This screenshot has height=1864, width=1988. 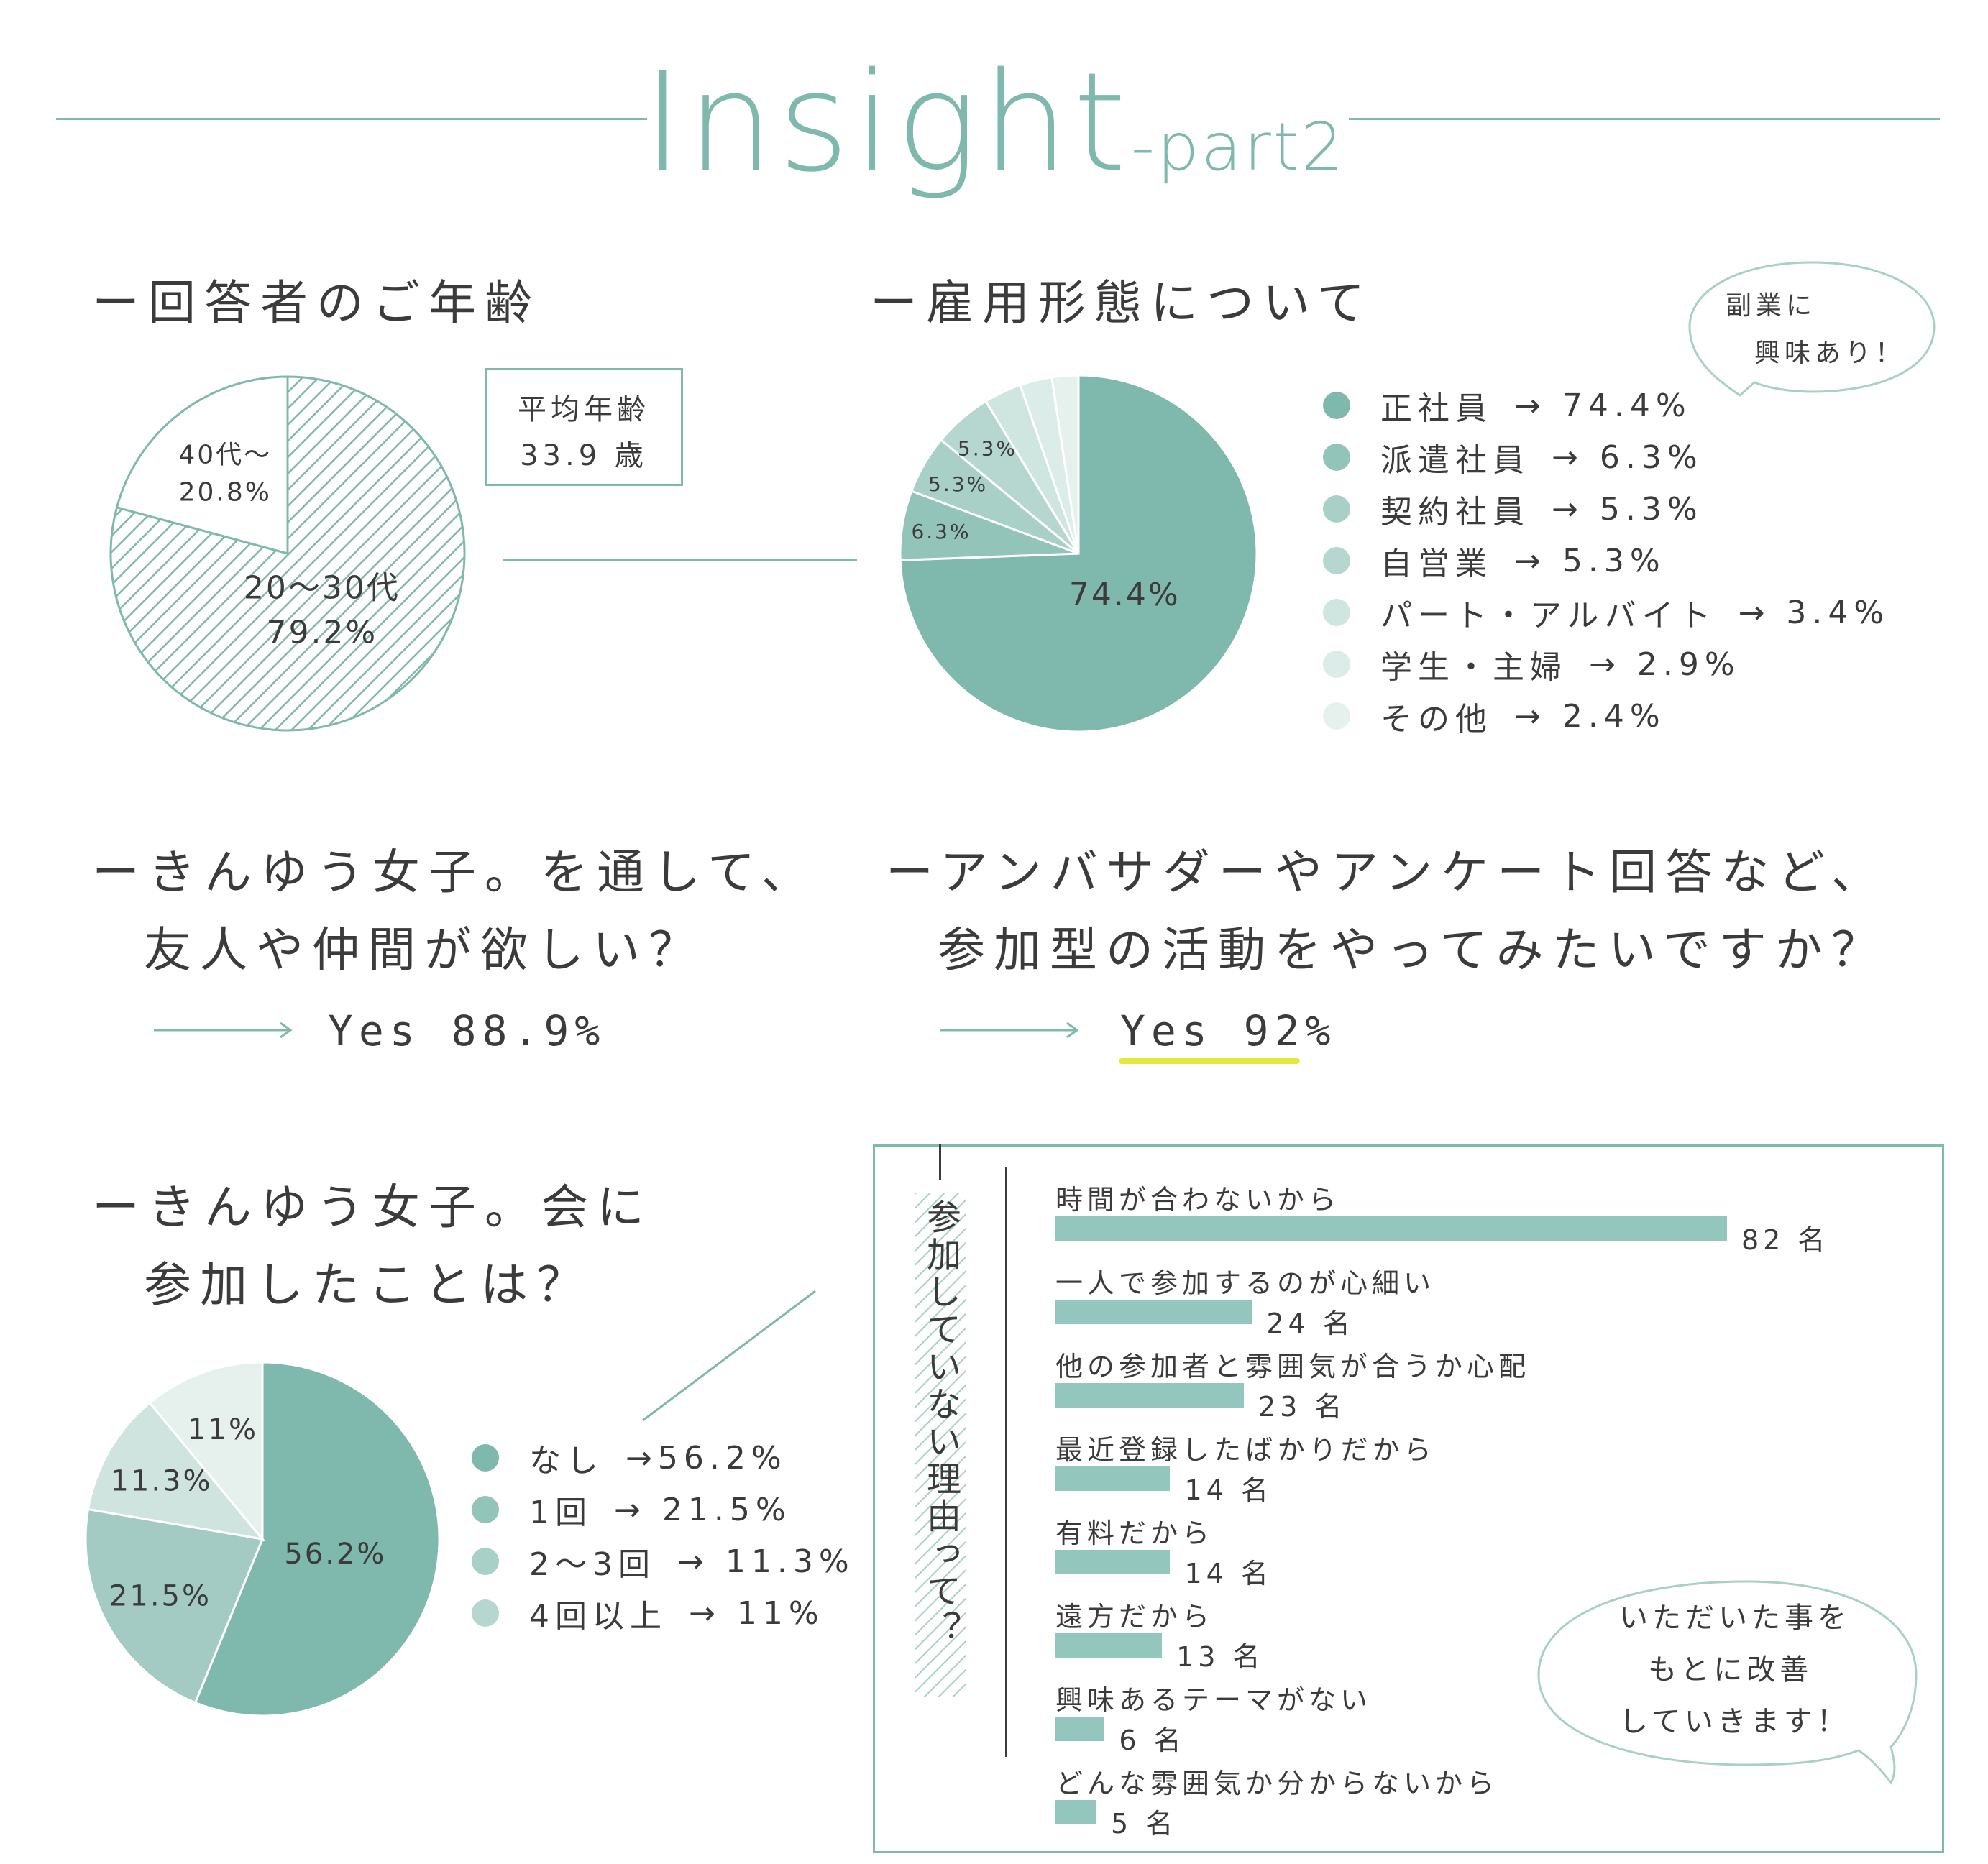 What do you see at coordinates (223, 1429) in the screenshot?
I see `participation-slice-label: 11%` at bounding box center [223, 1429].